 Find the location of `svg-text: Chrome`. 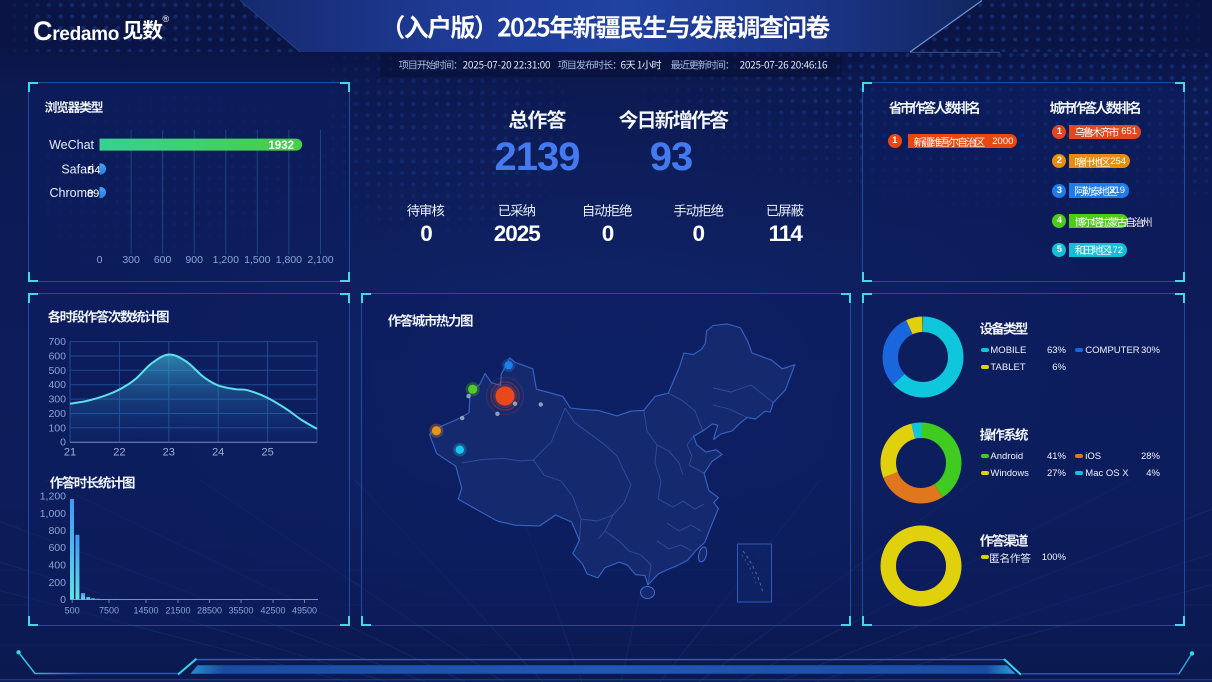

svg-text: Chrome is located at coordinates (72, 193).